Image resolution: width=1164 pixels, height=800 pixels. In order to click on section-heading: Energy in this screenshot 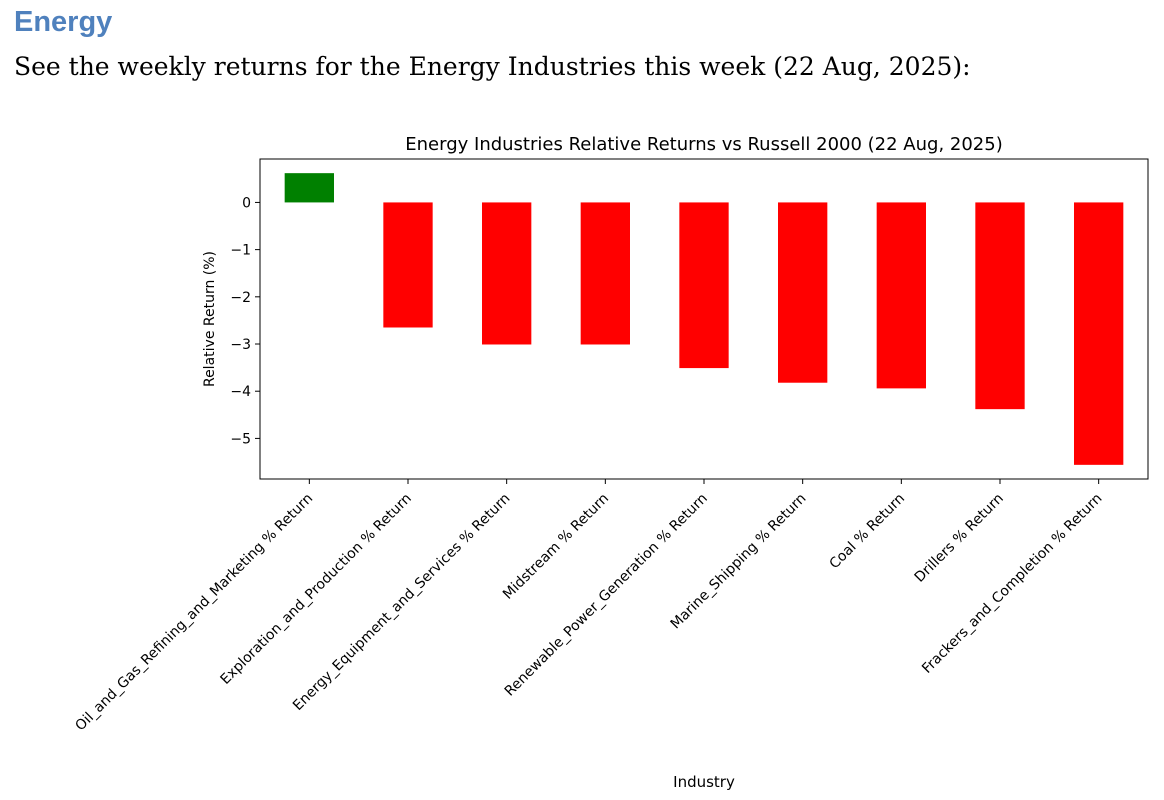, I will do `click(63, 22)`.